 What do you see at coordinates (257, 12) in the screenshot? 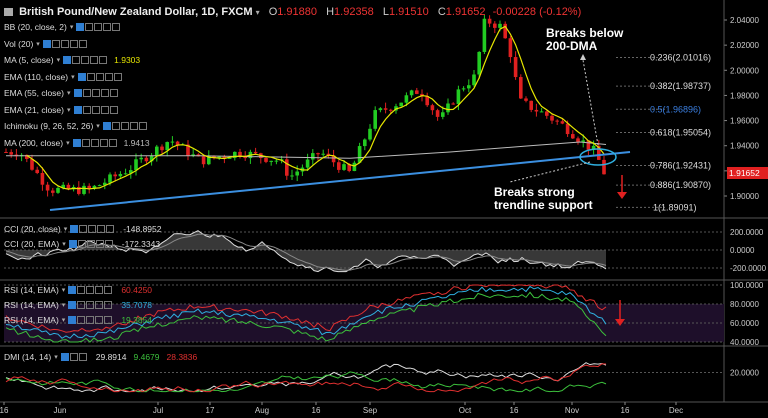
I see `symbol-dropdown-icon: ▾` at bounding box center [257, 12].